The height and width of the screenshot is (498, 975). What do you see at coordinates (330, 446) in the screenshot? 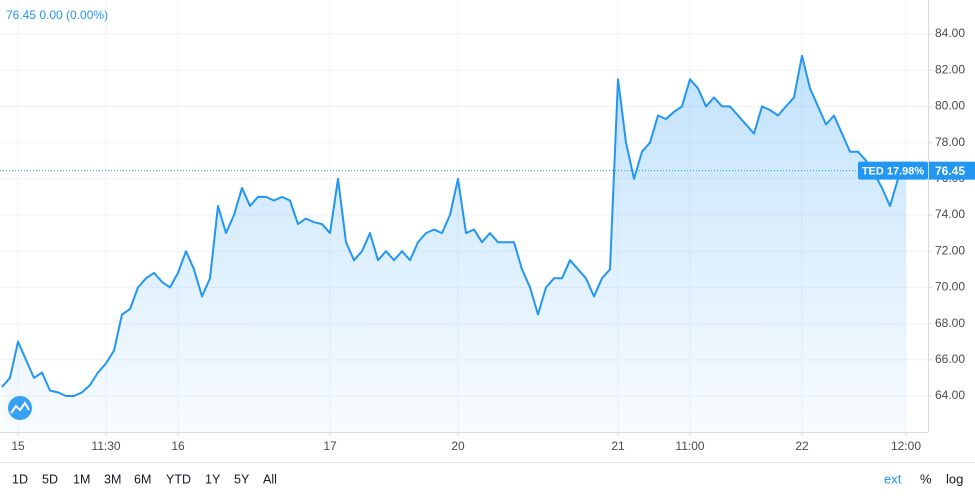
I see `x-tick-label: 17` at bounding box center [330, 446].